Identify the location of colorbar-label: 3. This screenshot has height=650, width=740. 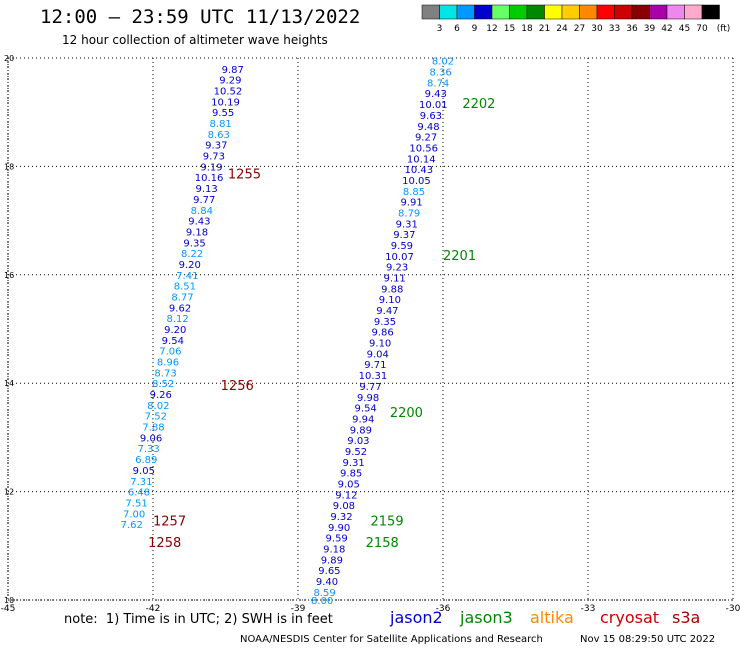
(440, 29).